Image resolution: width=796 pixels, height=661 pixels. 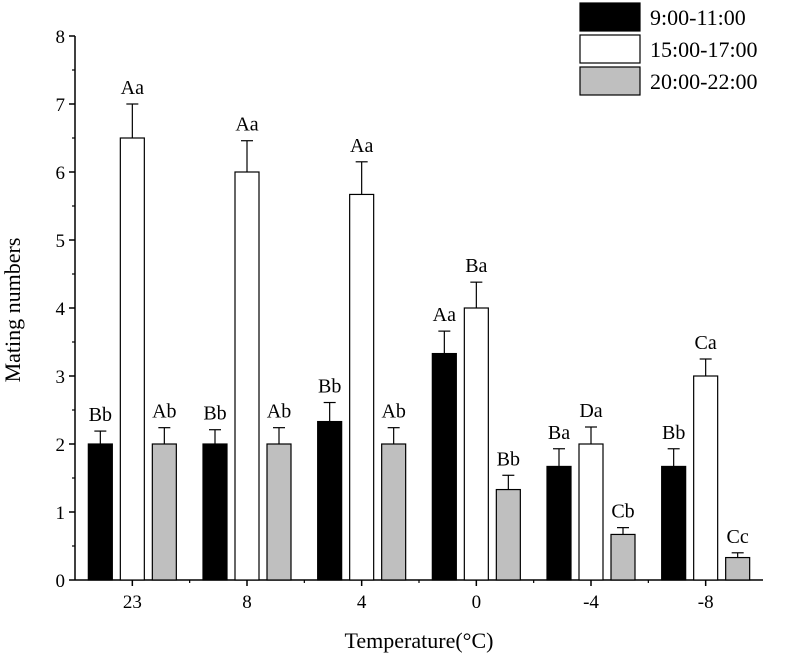 What do you see at coordinates (706, 602) in the screenshot?
I see `x-tick-label: -8` at bounding box center [706, 602].